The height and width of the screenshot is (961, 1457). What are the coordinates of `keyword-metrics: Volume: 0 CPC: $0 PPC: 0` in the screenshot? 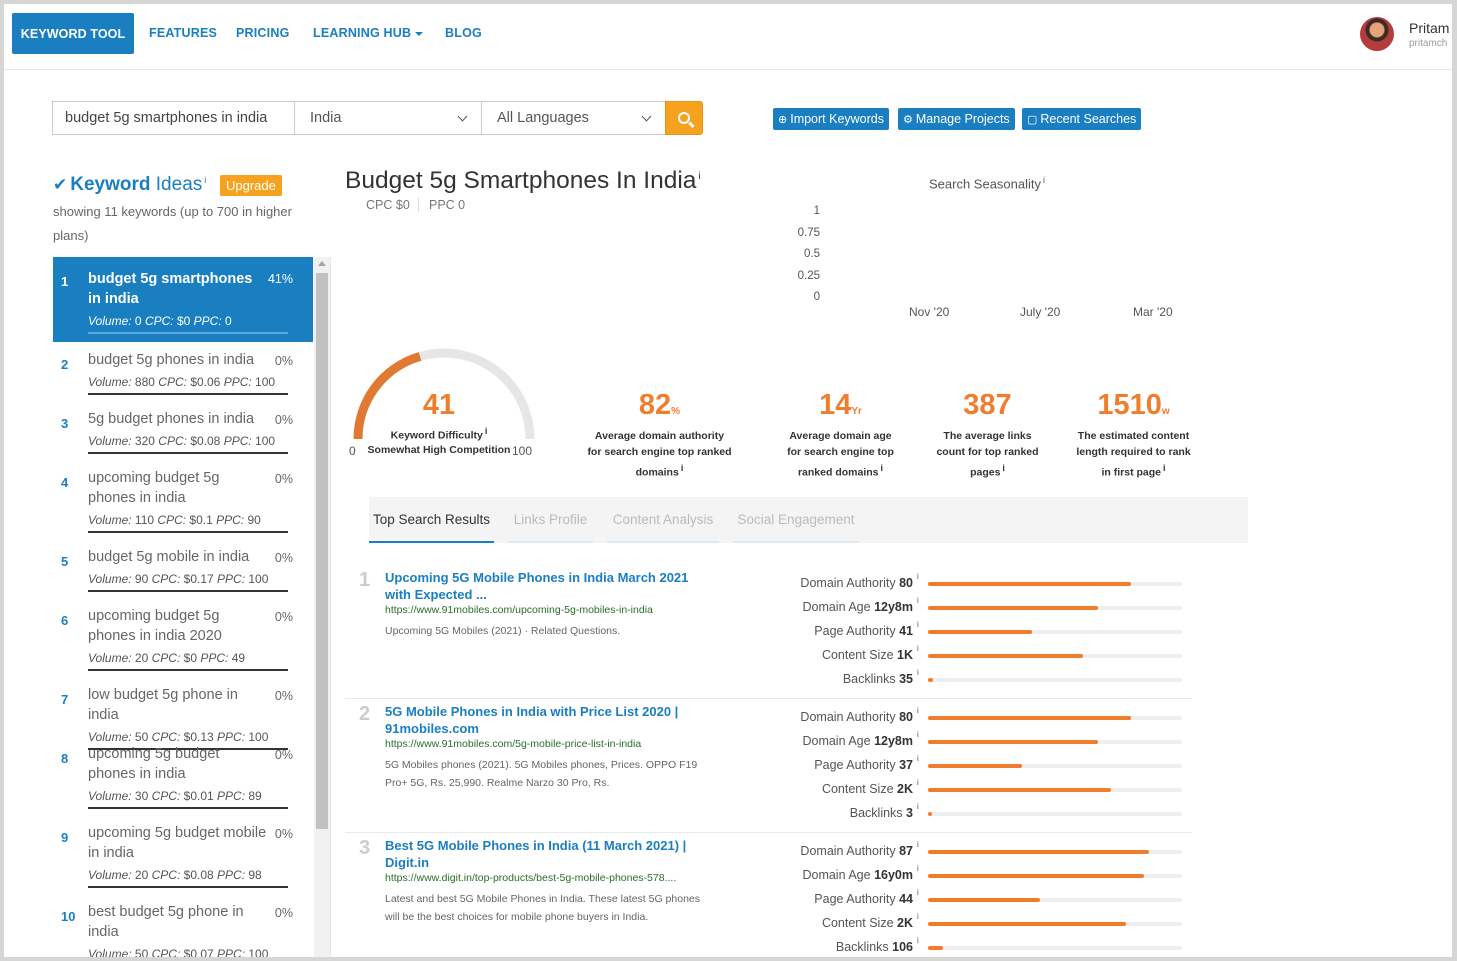 It's located at (188, 323).